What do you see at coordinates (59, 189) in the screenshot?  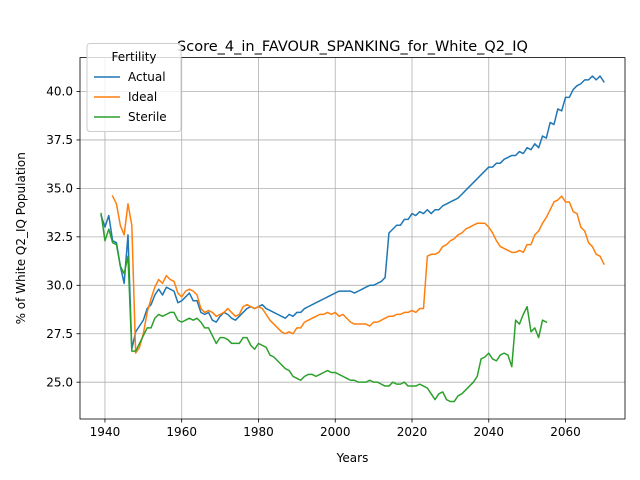 I see `y-tick-label: 35.0` at bounding box center [59, 189].